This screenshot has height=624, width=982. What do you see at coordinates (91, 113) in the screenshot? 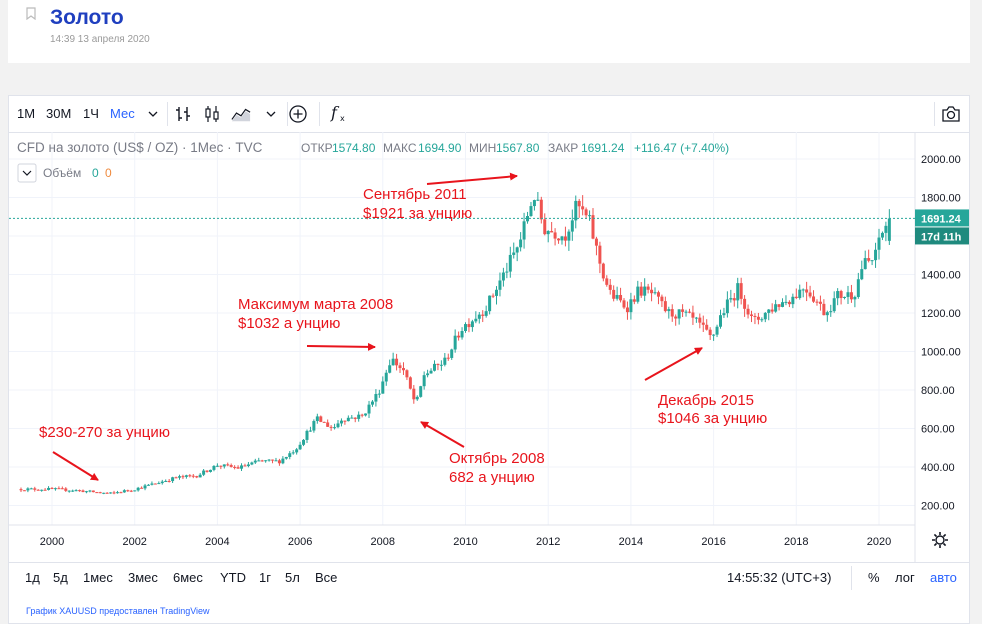
I see `interval-1h-button: 1Ч` at bounding box center [91, 113].